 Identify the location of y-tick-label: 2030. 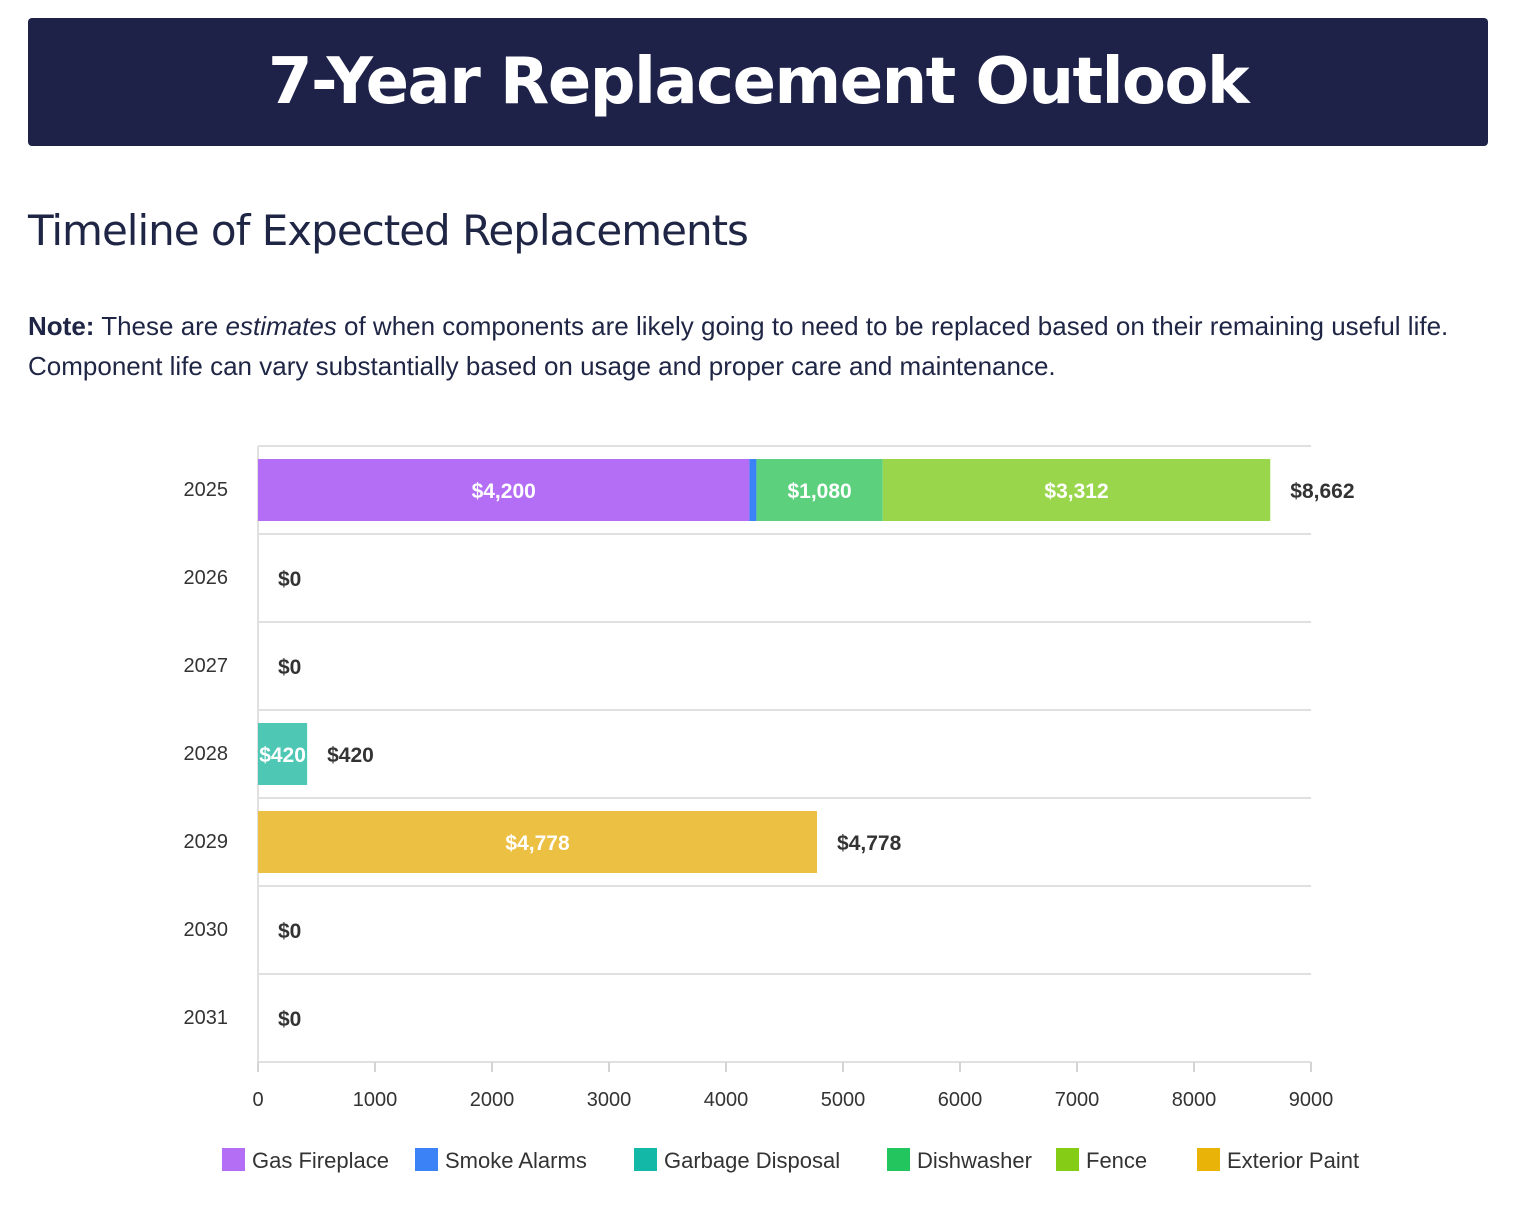
(206, 930).